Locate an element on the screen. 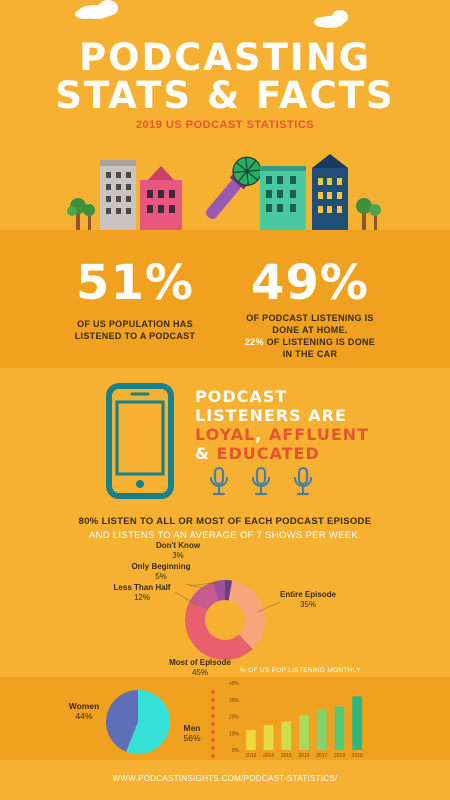 The height and width of the screenshot is (800, 450). pie-label-women-value: 44% is located at coordinates (84, 716).